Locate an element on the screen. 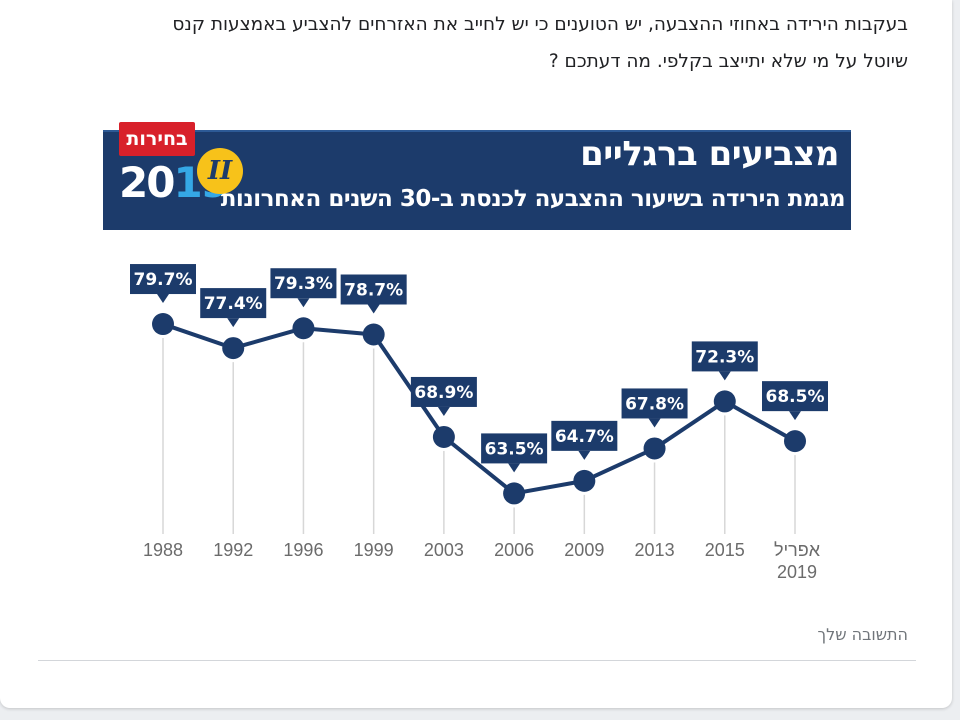  x-tick-label: אפריל is located at coordinates (797, 550).